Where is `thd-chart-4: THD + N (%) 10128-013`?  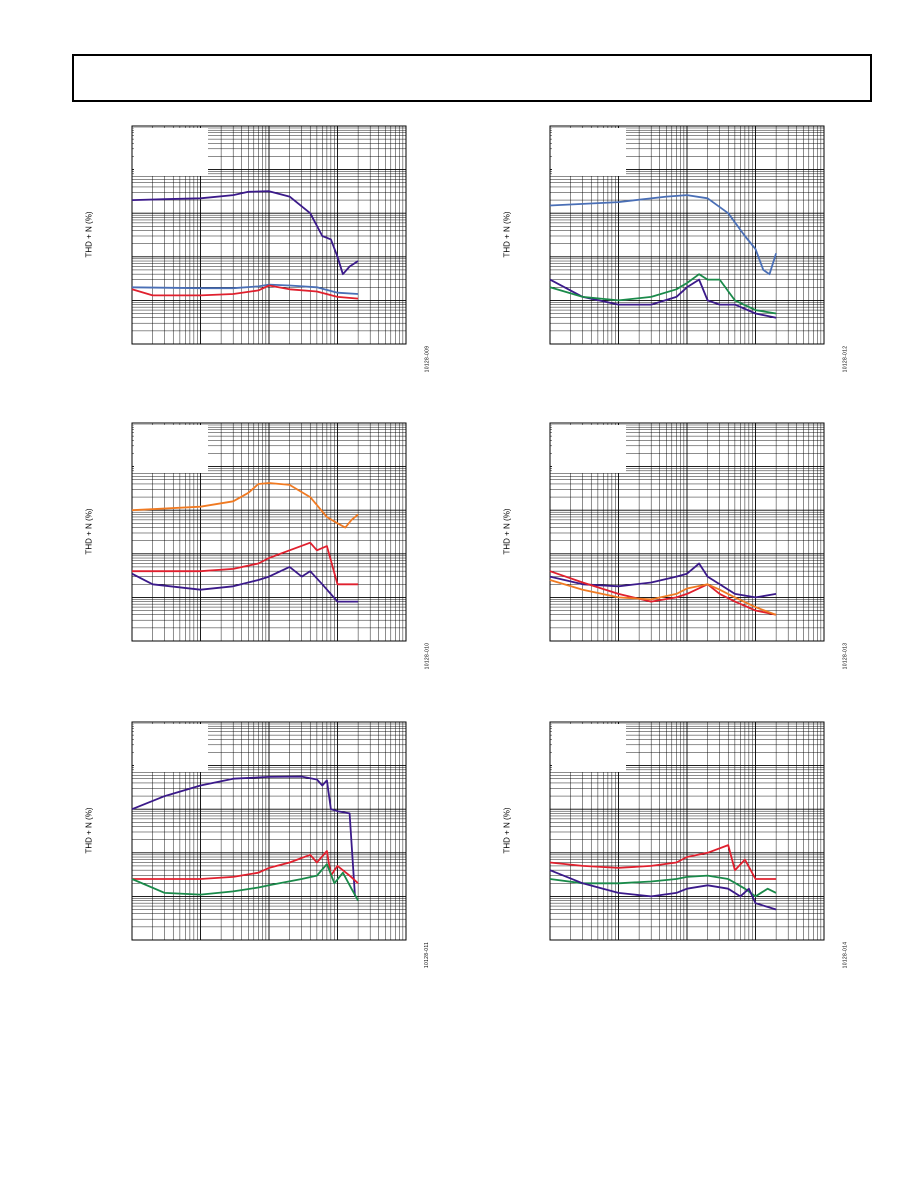 thd-chart-4: THD + N (%) 10128-013 is located at coordinates (678, 550).